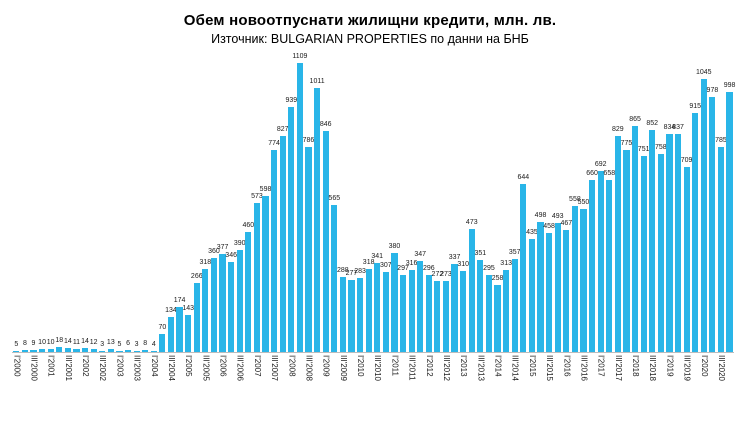 The height and width of the screenshot is (430, 740). I want to click on x-axis-tick-slot: III'2004, so click(171, 379).